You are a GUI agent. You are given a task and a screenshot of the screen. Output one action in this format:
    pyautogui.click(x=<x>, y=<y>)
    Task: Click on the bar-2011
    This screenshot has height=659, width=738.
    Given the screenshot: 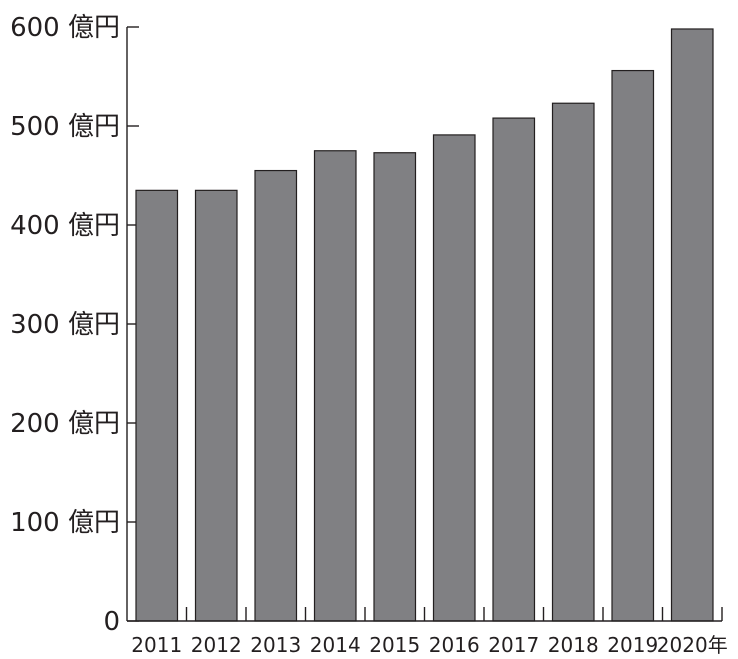 What is the action you would take?
    pyautogui.click(x=157, y=405)
    